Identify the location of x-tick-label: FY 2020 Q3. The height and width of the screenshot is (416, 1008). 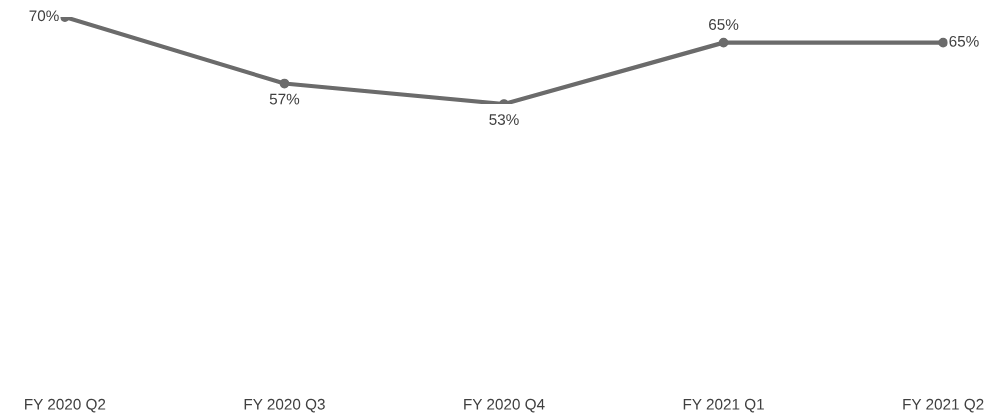
(284, 405).